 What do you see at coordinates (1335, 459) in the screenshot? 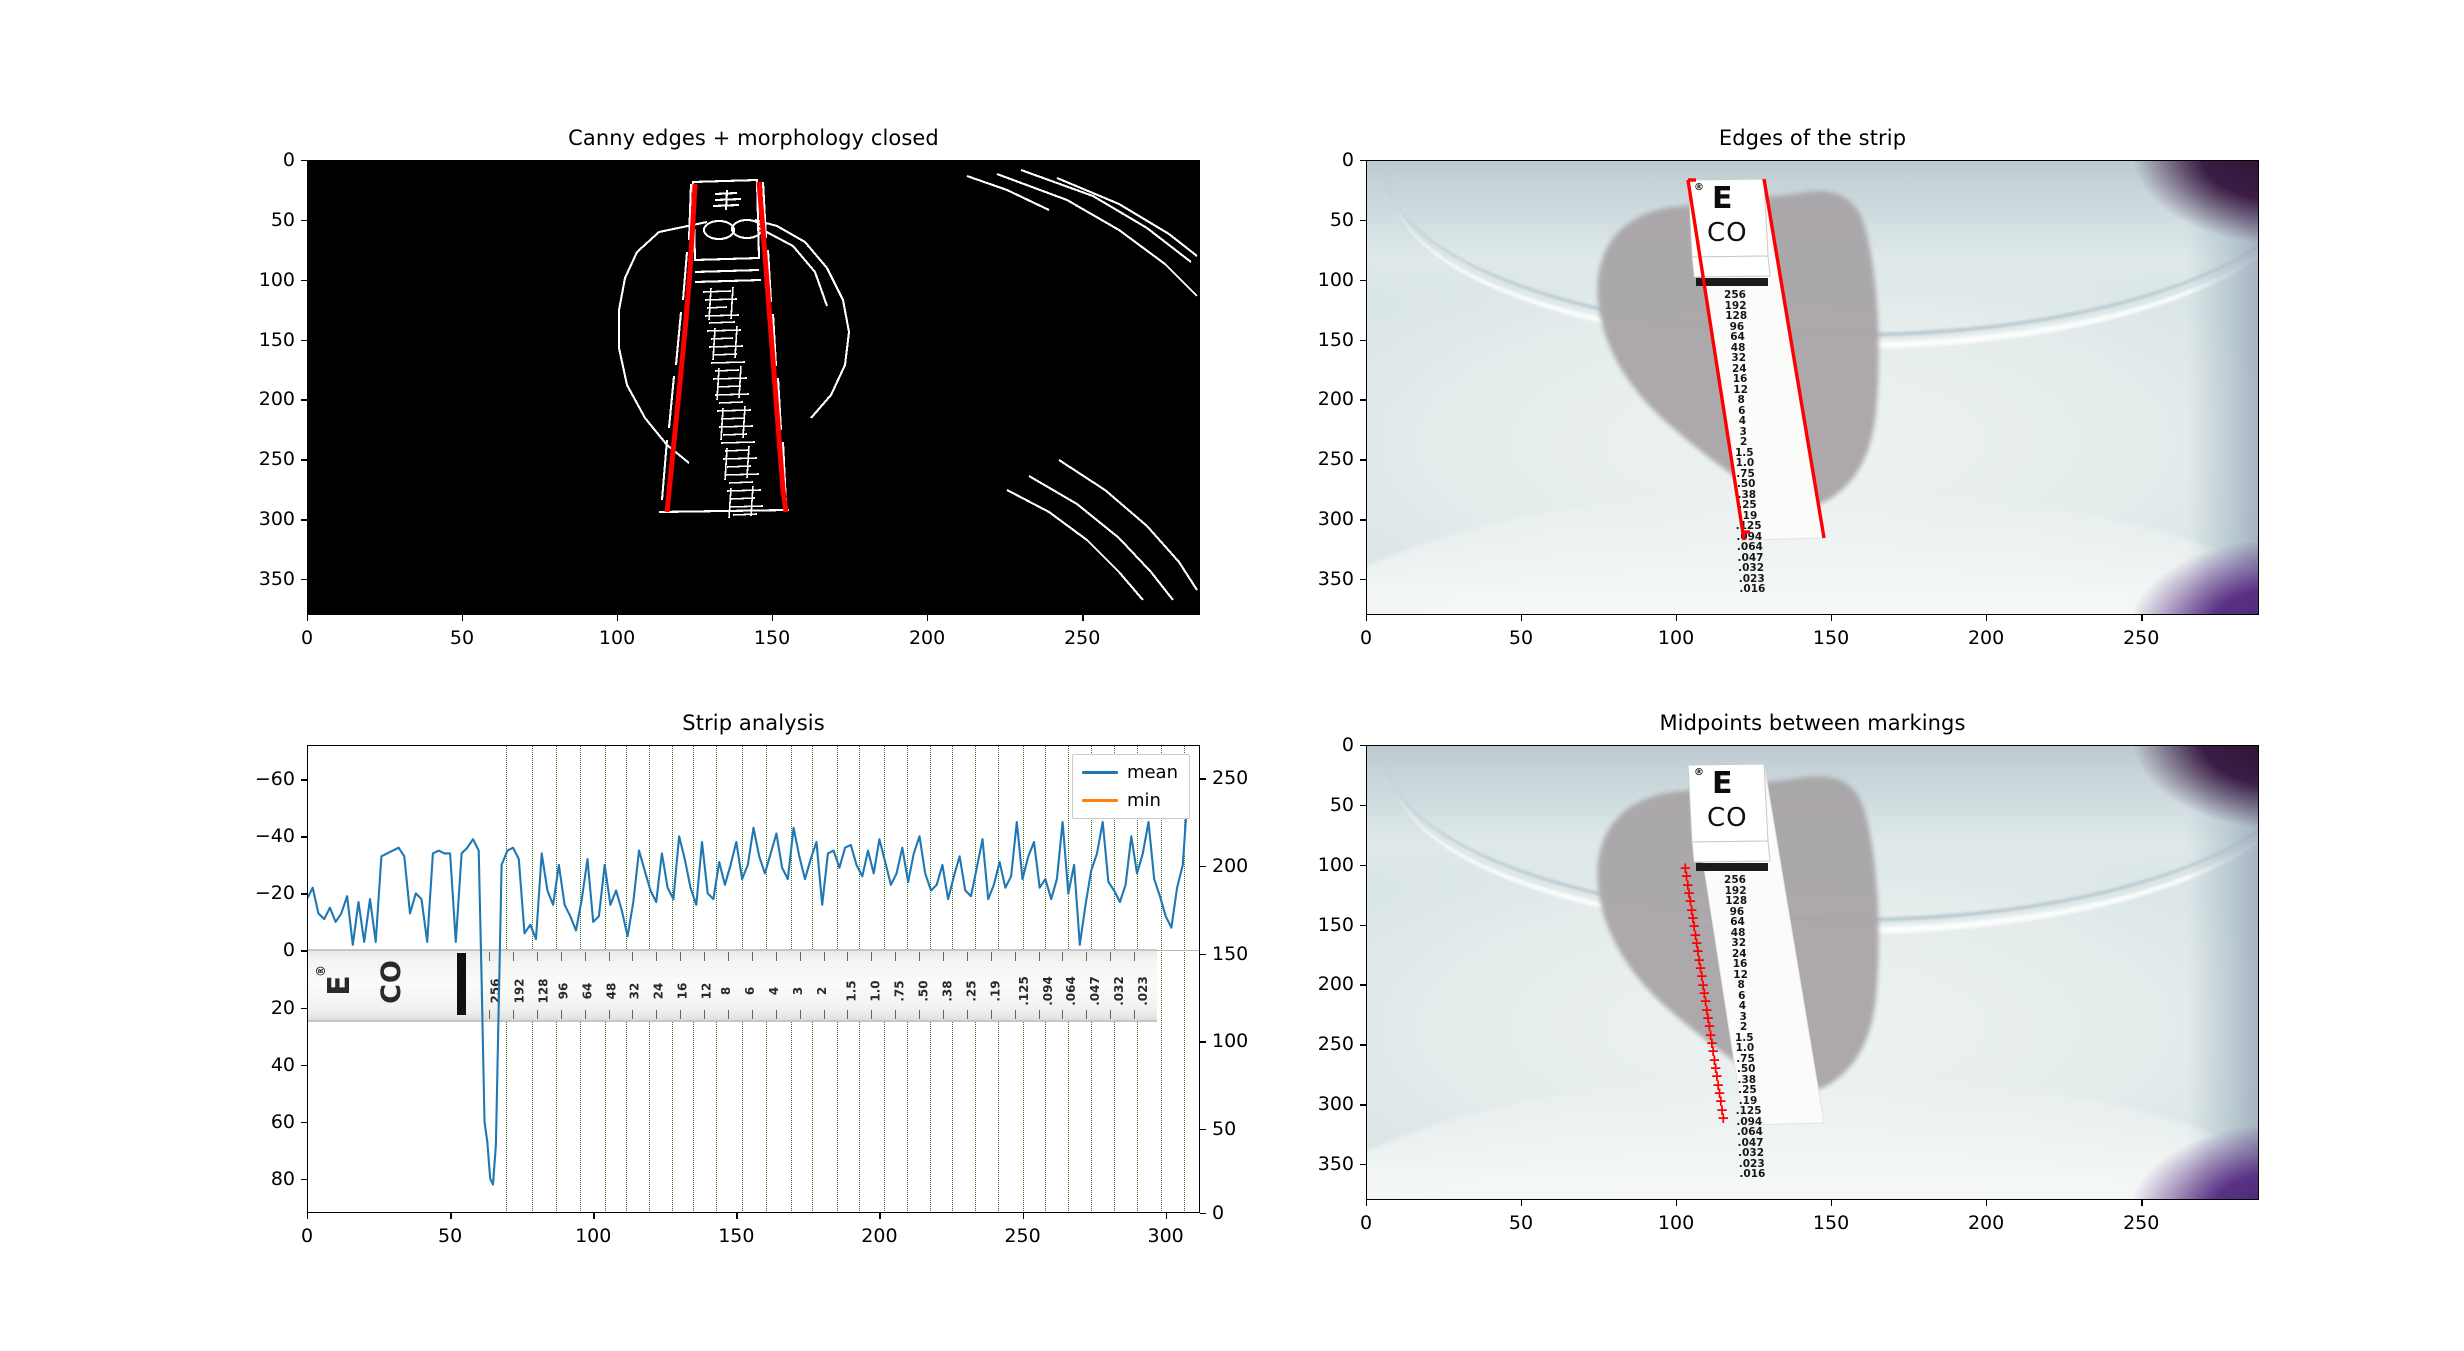
I see `edges-ytick-label: 250` at bounding box center [1335, 459].